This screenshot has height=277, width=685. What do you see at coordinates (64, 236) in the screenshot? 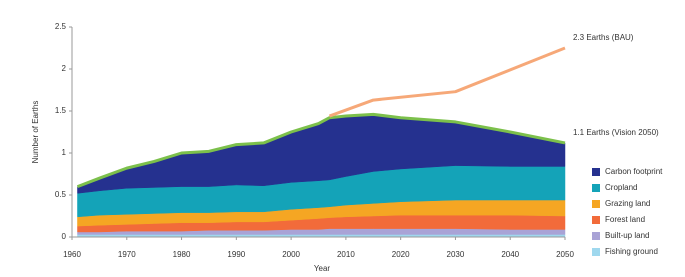
I see `y-tick-label: 0` at bounding box center [64, 236].